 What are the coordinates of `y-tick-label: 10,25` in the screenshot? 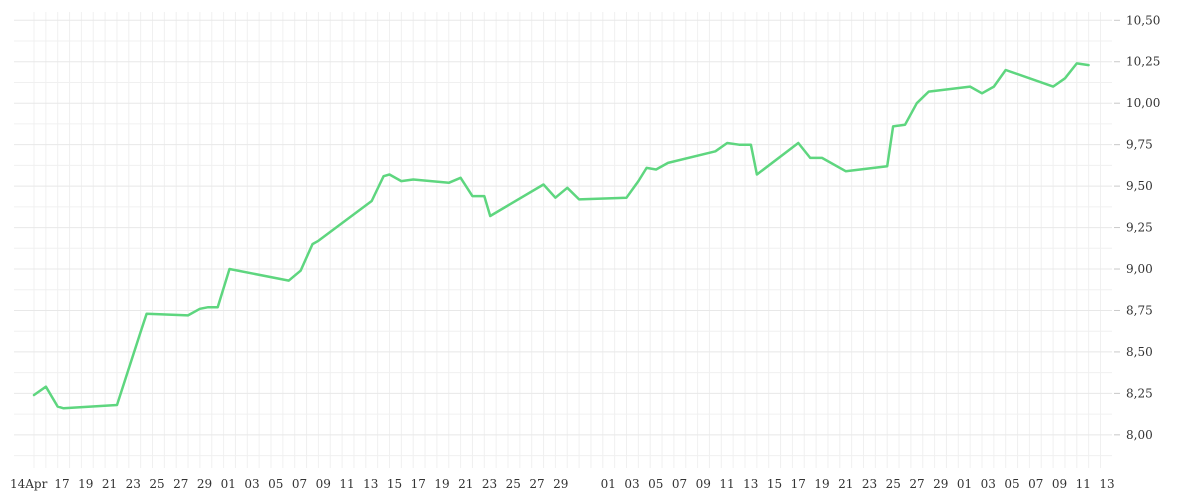 It's located at (1143, 62).